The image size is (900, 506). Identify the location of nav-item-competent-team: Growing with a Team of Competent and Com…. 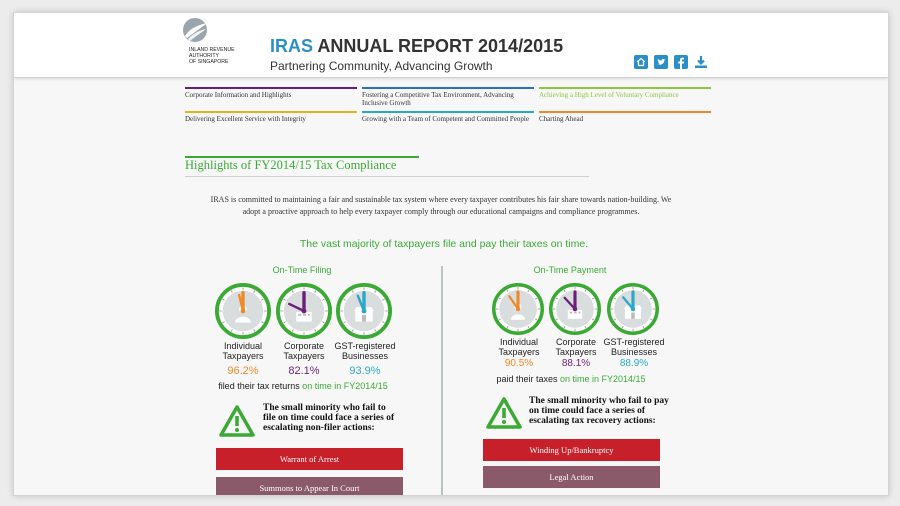
(448, 117).